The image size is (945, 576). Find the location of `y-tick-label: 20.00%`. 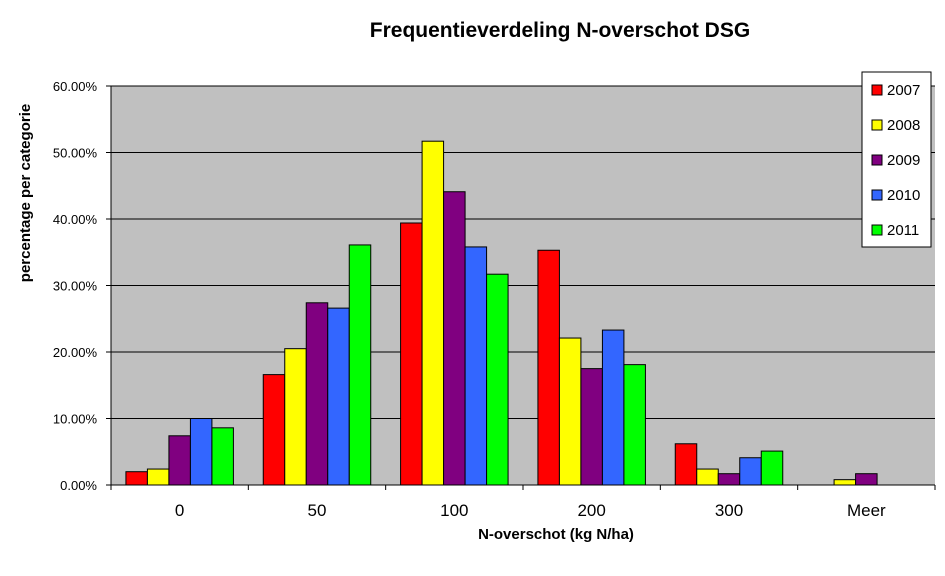

y-tick-label: 20.00% is located at coordinates (75, 352).